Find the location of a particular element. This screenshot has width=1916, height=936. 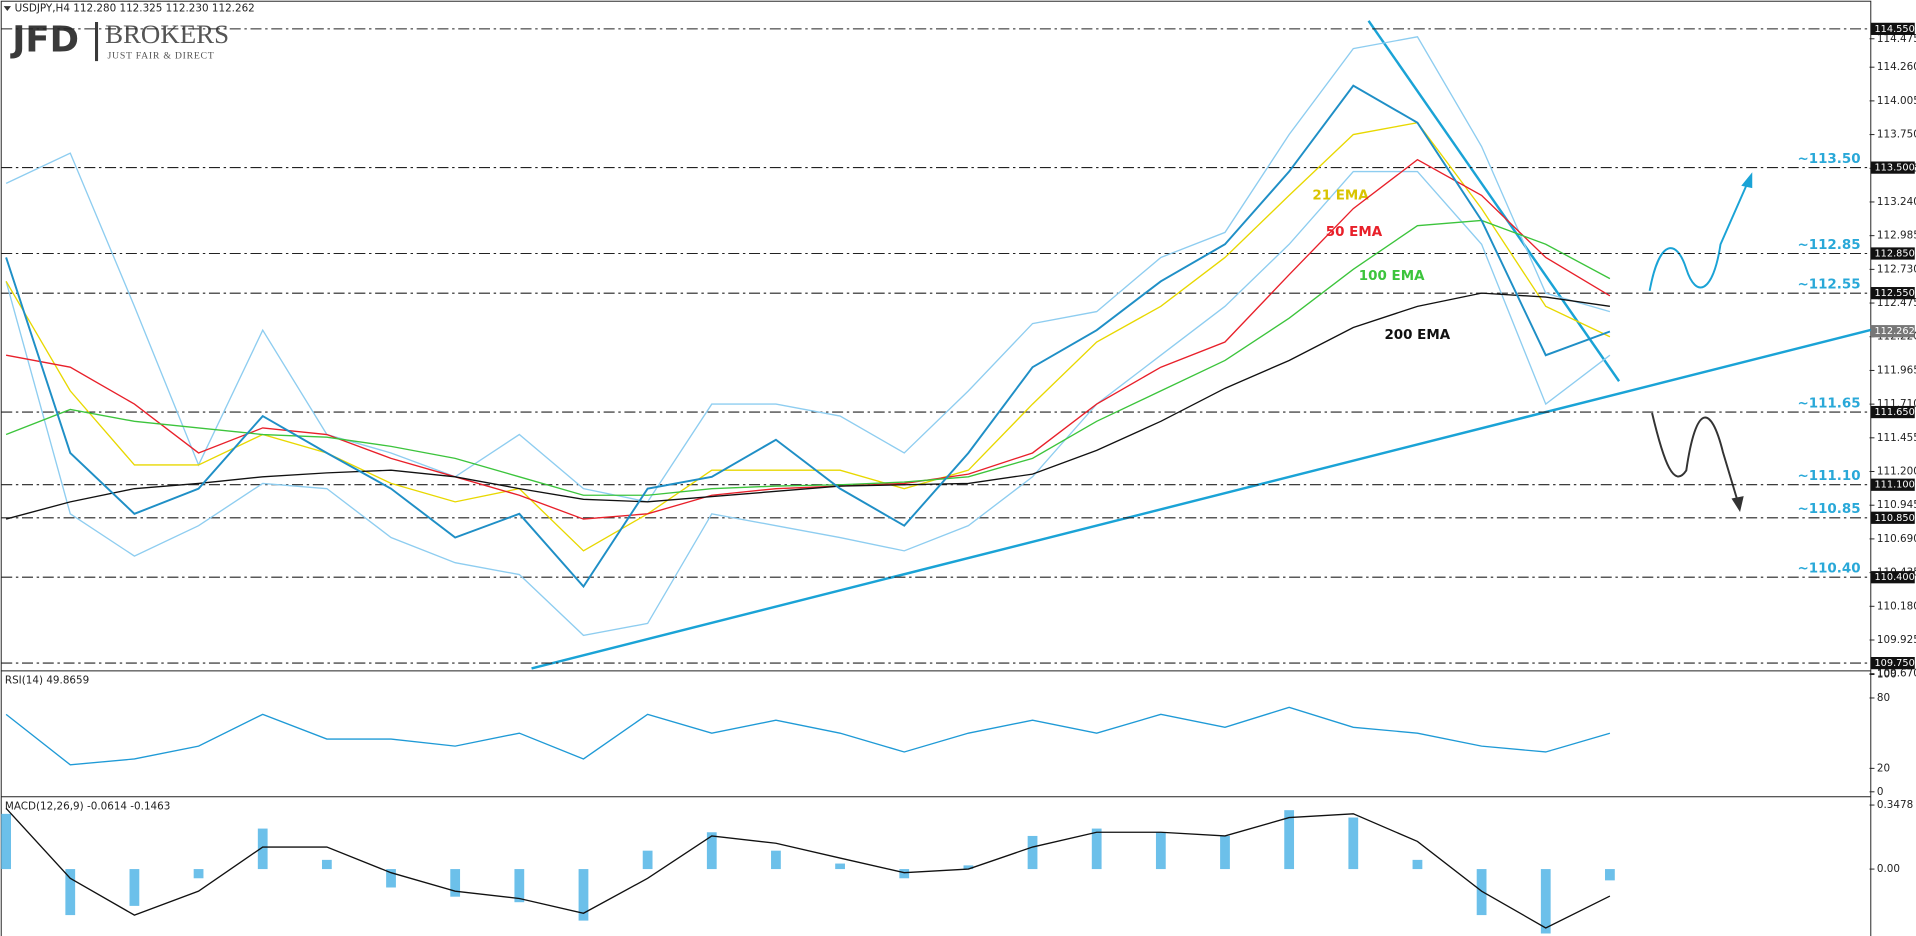

level-annotation: ~112.55 is located at coordinates (1828, 285).